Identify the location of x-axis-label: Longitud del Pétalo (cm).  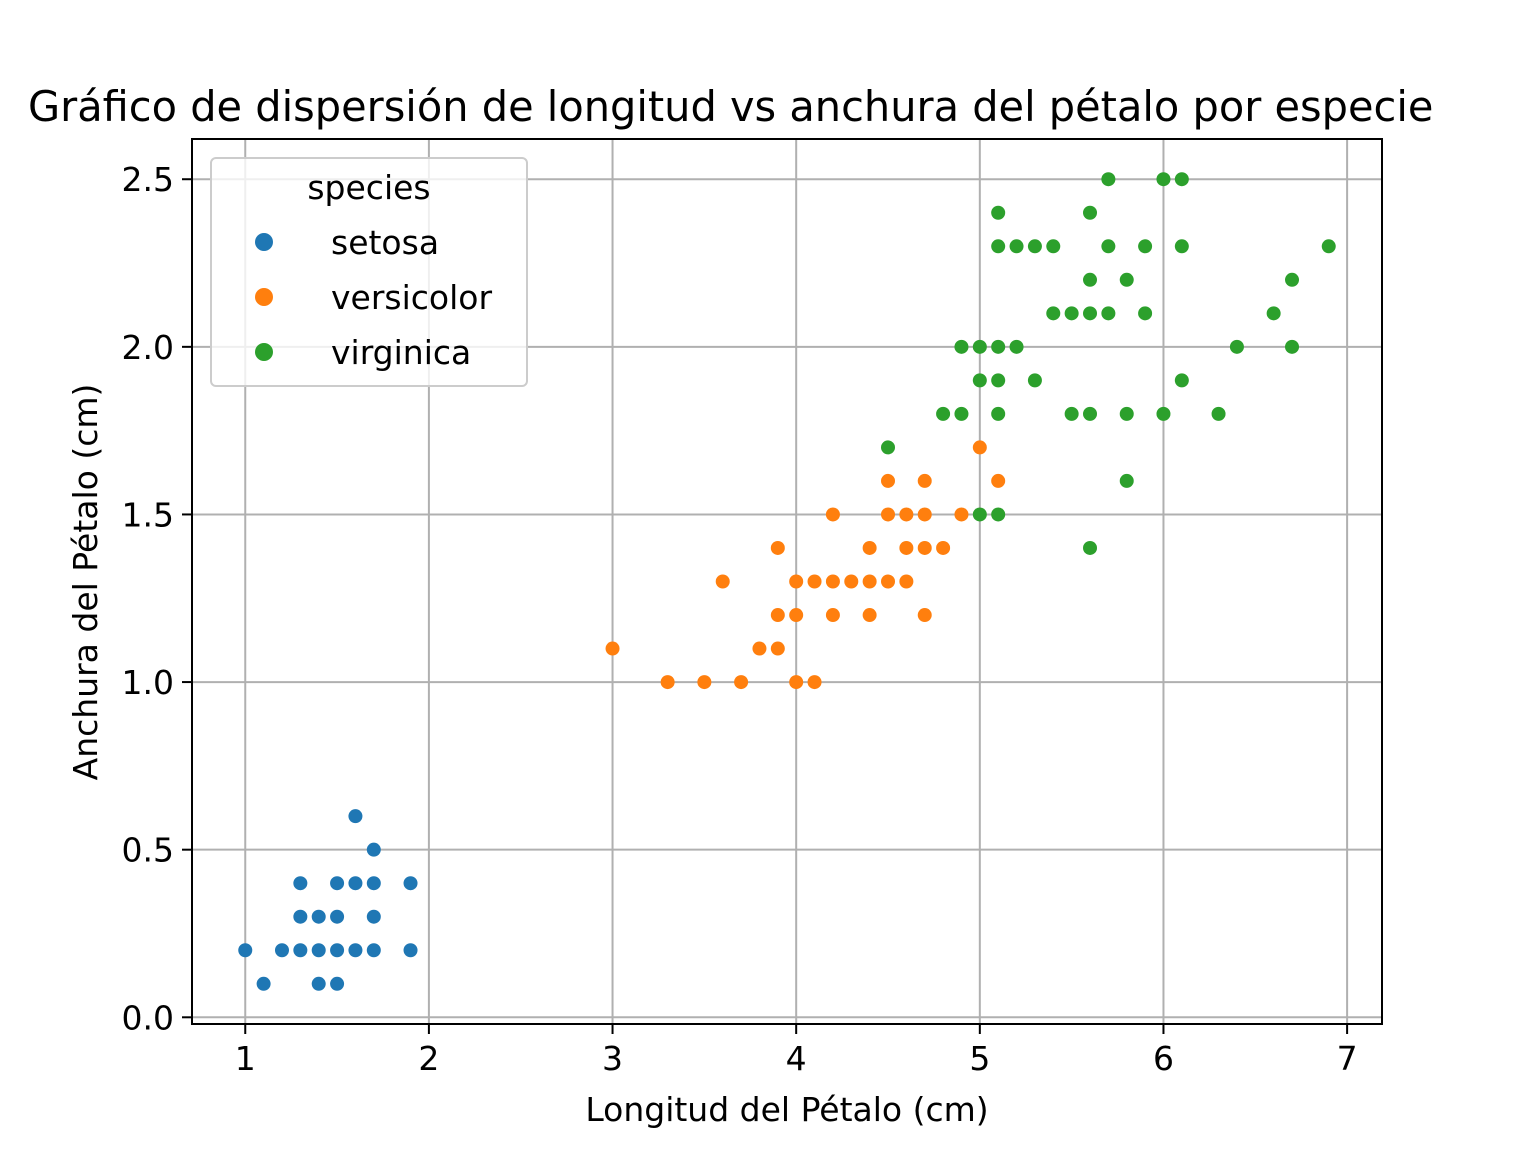
(786, 1109).